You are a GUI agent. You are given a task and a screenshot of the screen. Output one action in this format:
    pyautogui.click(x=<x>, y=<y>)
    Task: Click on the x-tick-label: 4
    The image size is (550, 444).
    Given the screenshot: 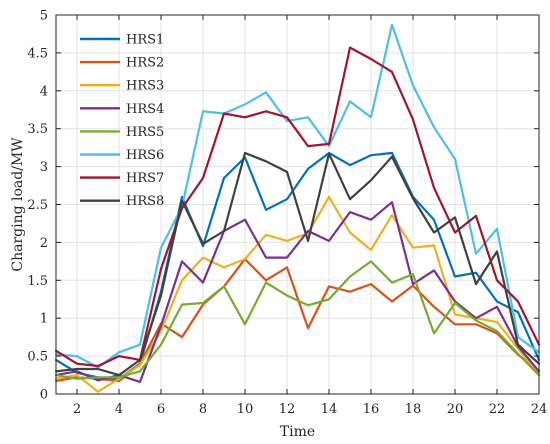 What is the action you would take?
    pyautogui.click(x=119, y=409)
    